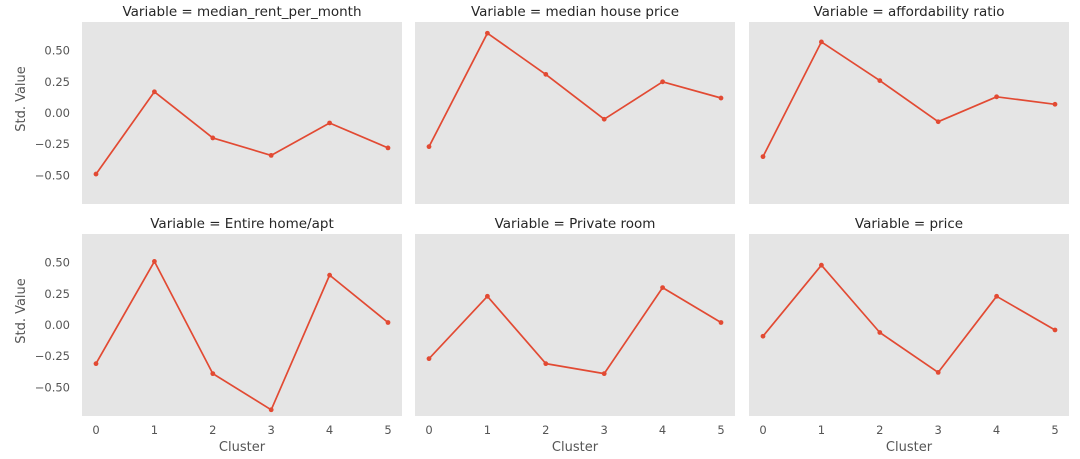  I want to click on y-axis-label-row-1: Std. Value, so click(21, 311).